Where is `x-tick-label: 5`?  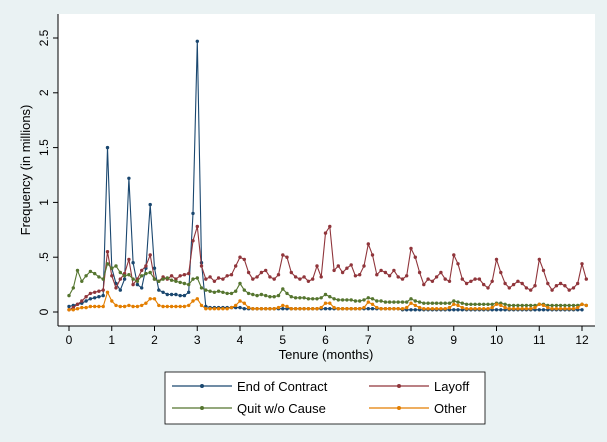
x-tick-label: 5 is located at coordinates (282, 340).